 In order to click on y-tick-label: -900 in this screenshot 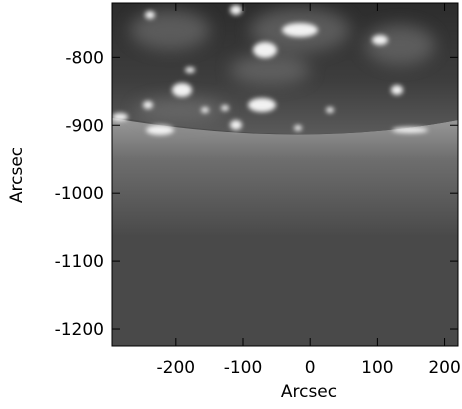, I will do `click(84, 126)`.